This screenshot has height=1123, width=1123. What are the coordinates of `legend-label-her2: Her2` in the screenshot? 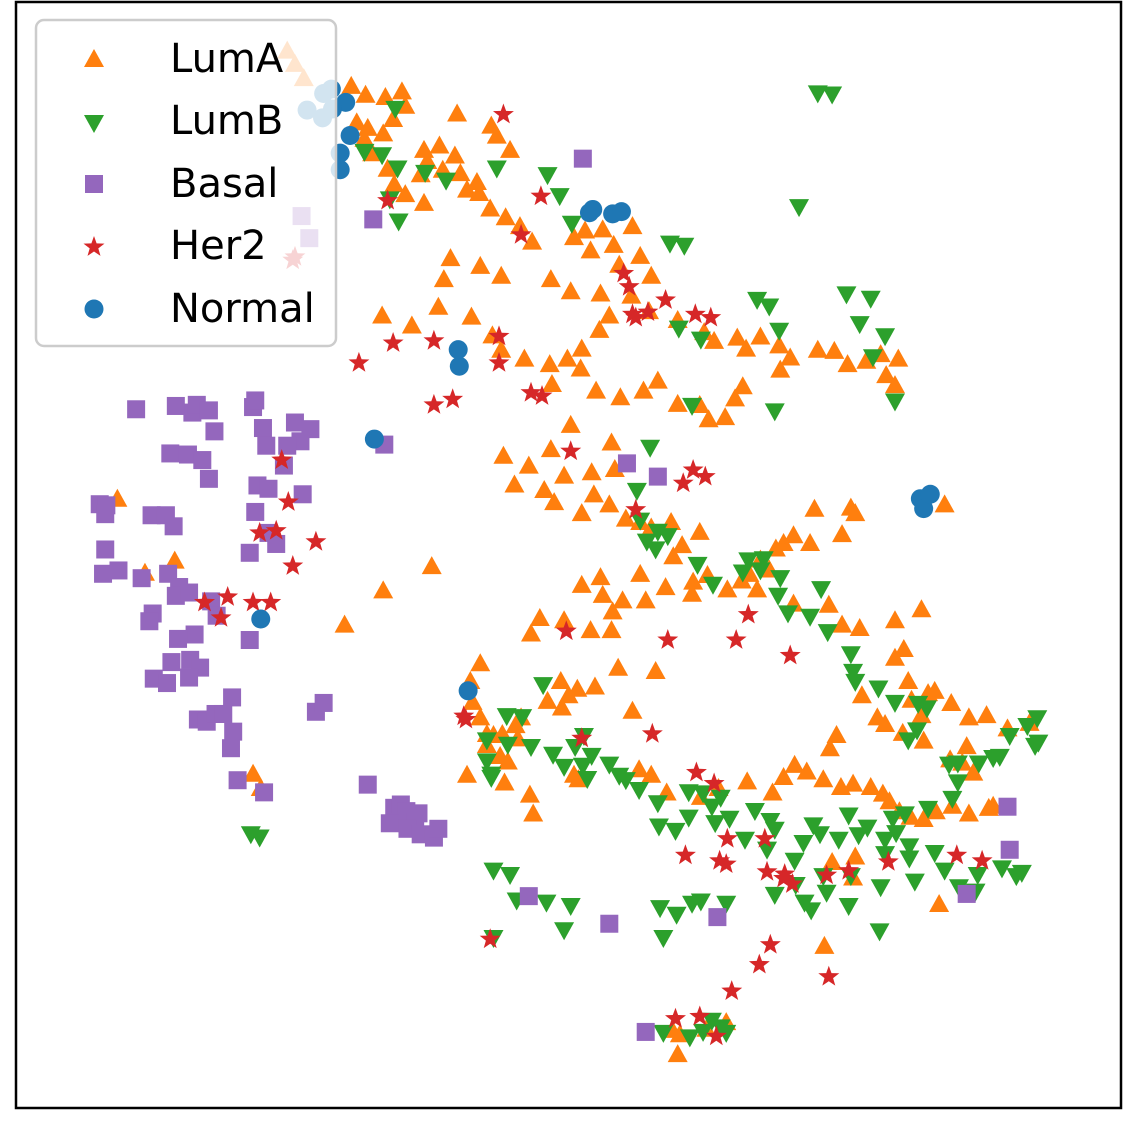 It's located at (218, 246).